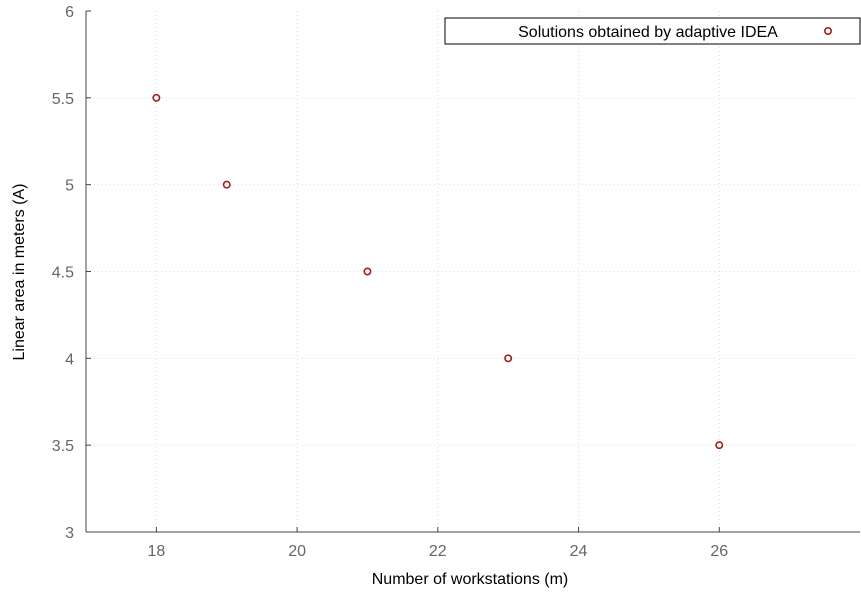  I want to click on x-tick-label: 18, so click(156, 551).